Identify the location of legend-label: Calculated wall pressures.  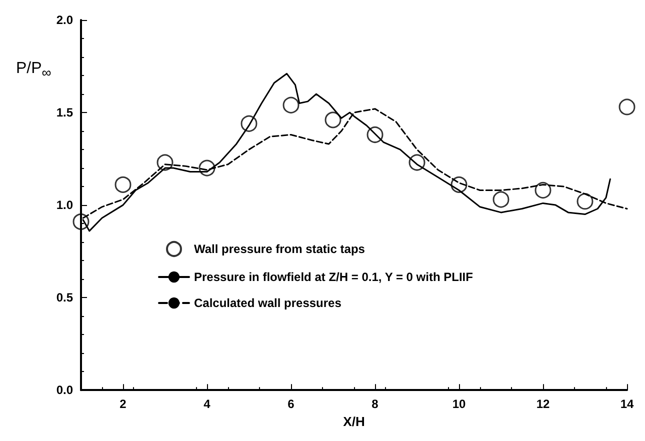
(268, 303).